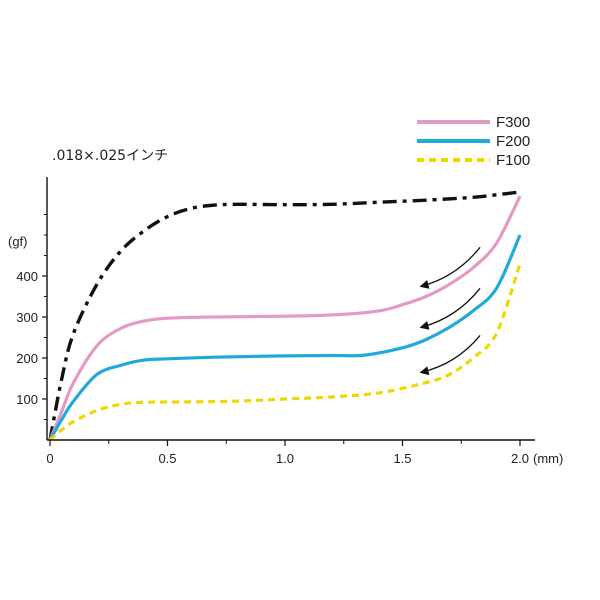 The height and width of the screenshot is (600, 600). Describe the element at coordinates (49, 458) in the screenshot. I see `x-tick-label: 0` at that location.